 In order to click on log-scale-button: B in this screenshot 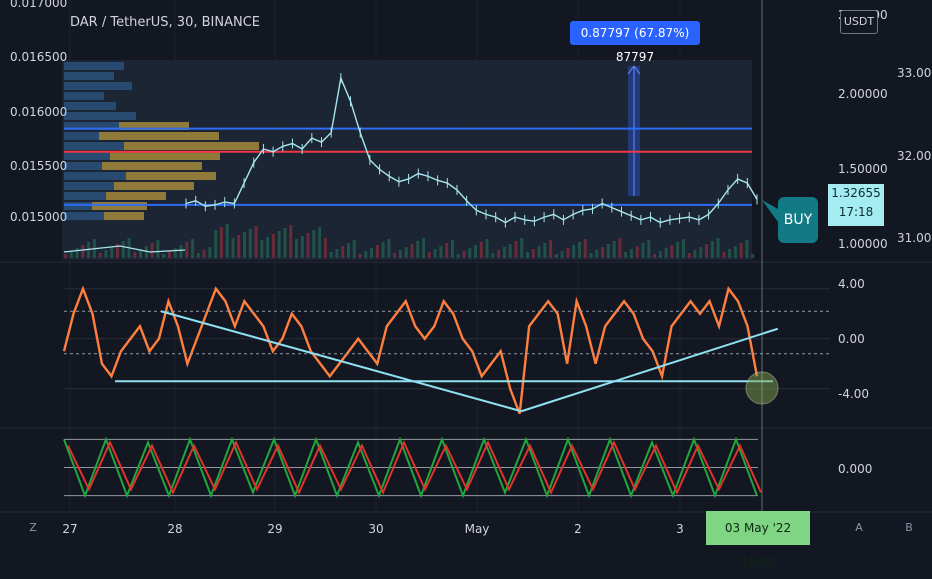, I will do `click(909, 527)`.